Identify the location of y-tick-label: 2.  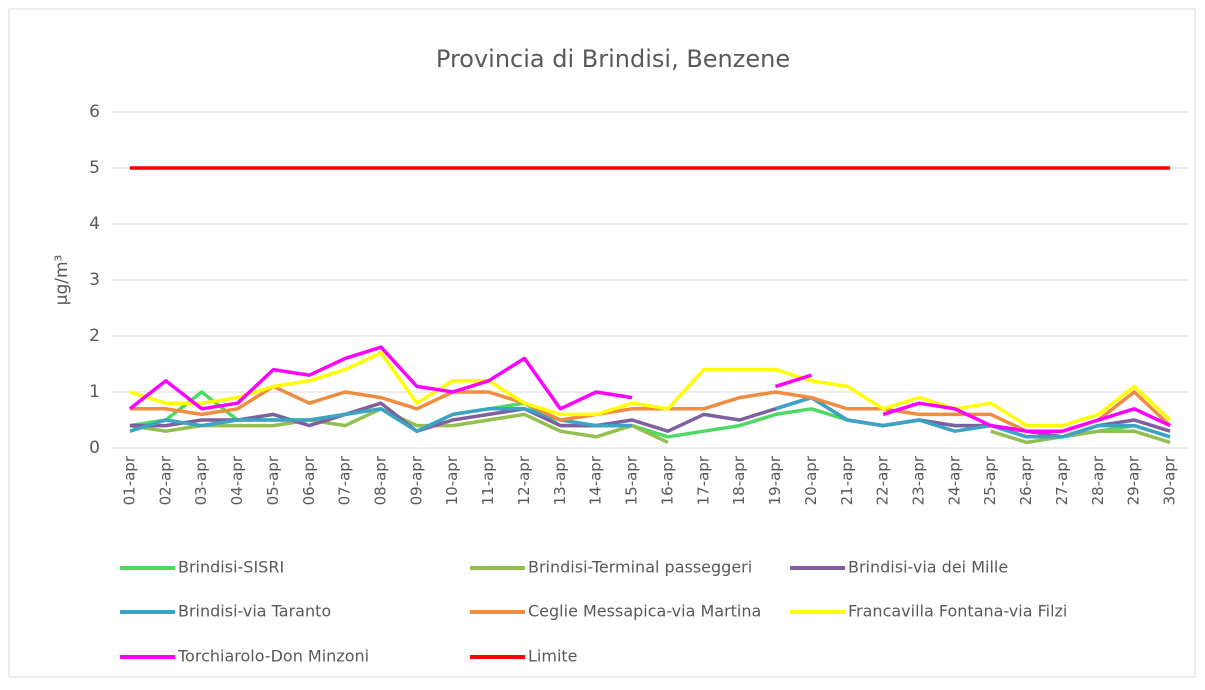
(94, 336).